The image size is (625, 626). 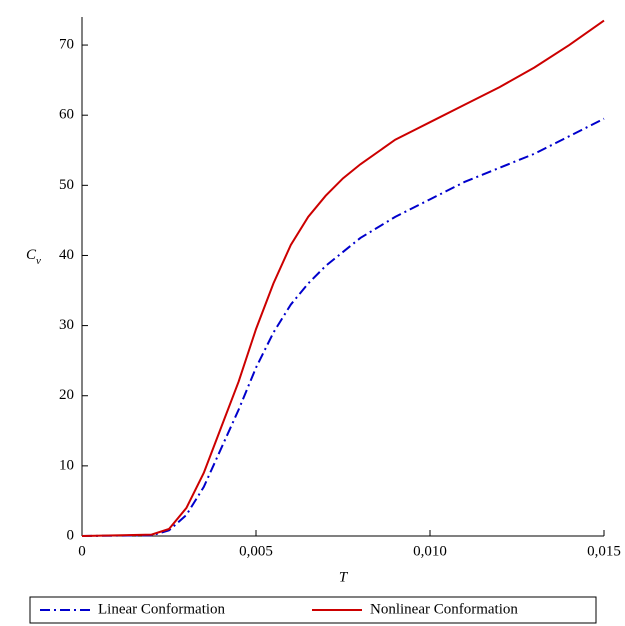 I want to click on y-tick-label: 30, so click(x=66, y=325).